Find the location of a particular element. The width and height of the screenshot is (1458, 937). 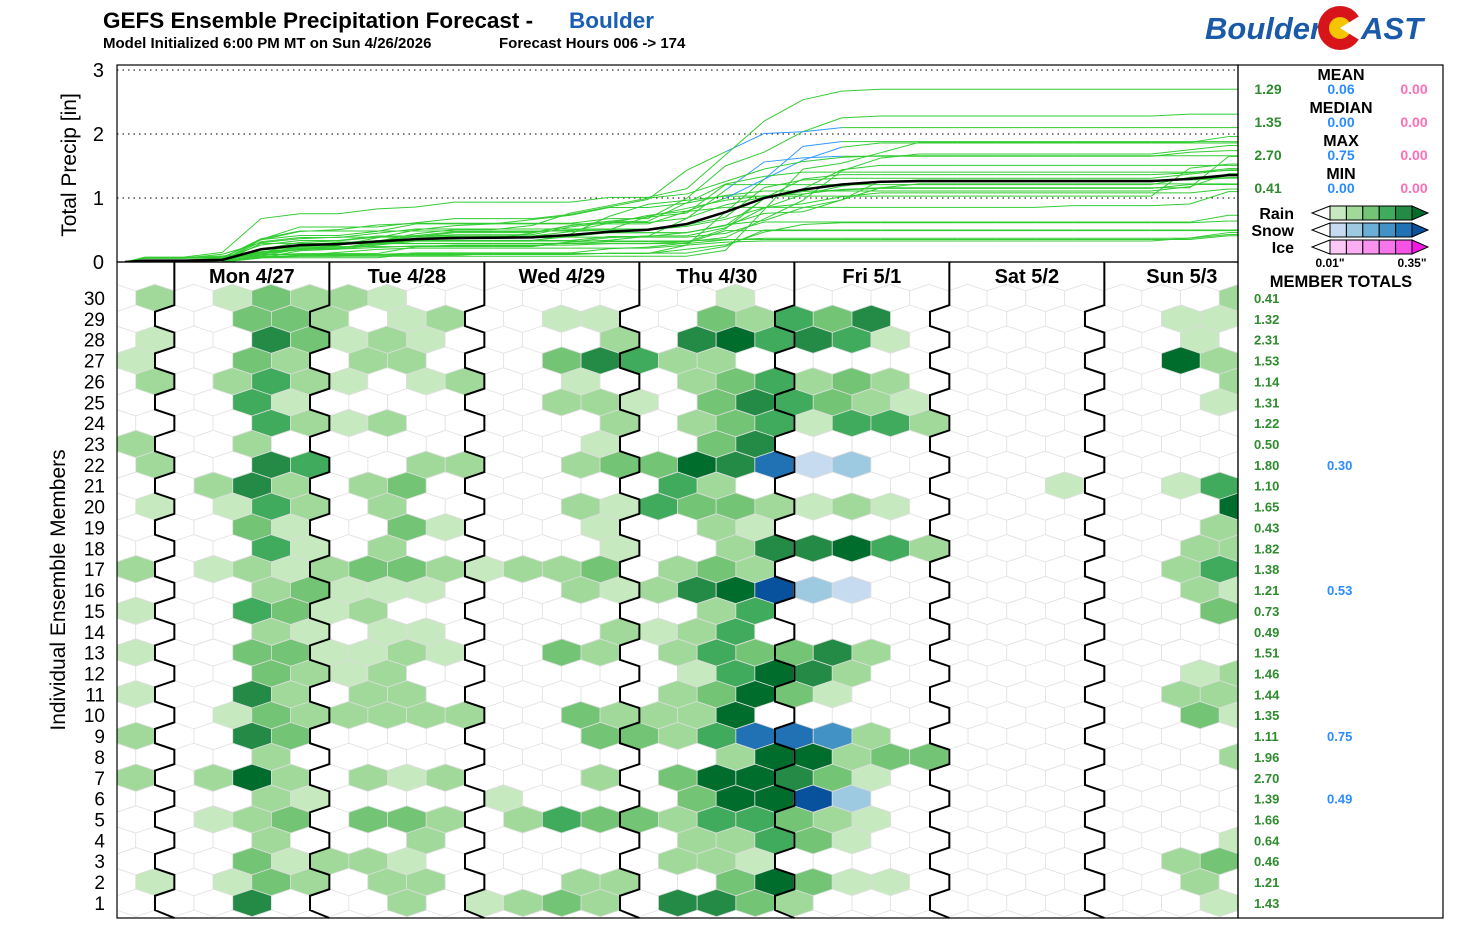

member-label: 14 is located at coordinates (95, 633).